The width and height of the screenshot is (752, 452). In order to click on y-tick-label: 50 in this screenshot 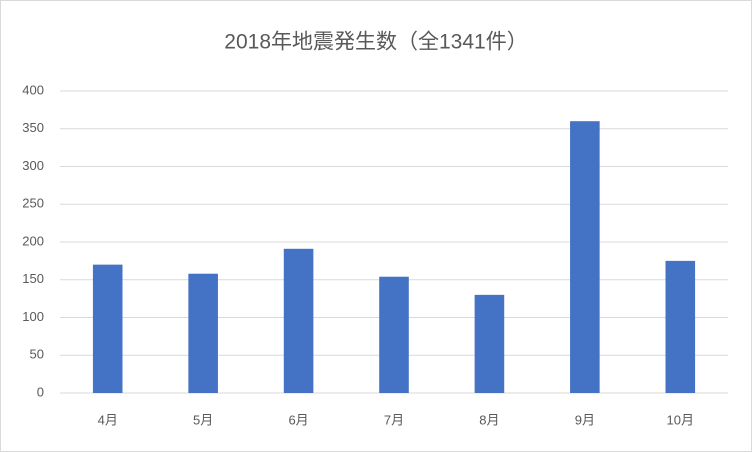, I will do `click(37, 354)`.